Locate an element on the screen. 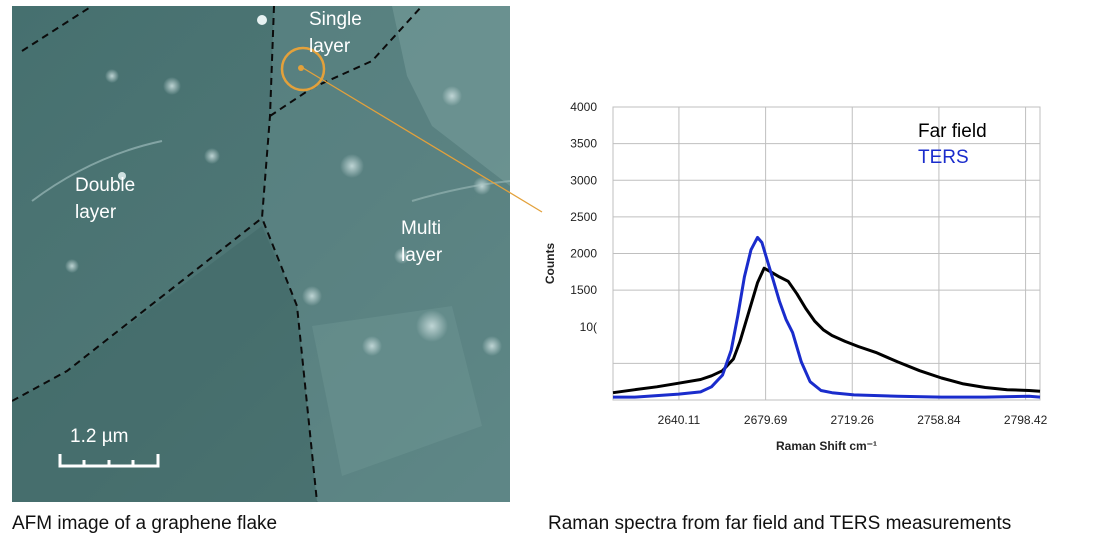 The width and height of the screenshot is (1100, 551). double-layer-label: Double layer is located at coordinates (105, 199).